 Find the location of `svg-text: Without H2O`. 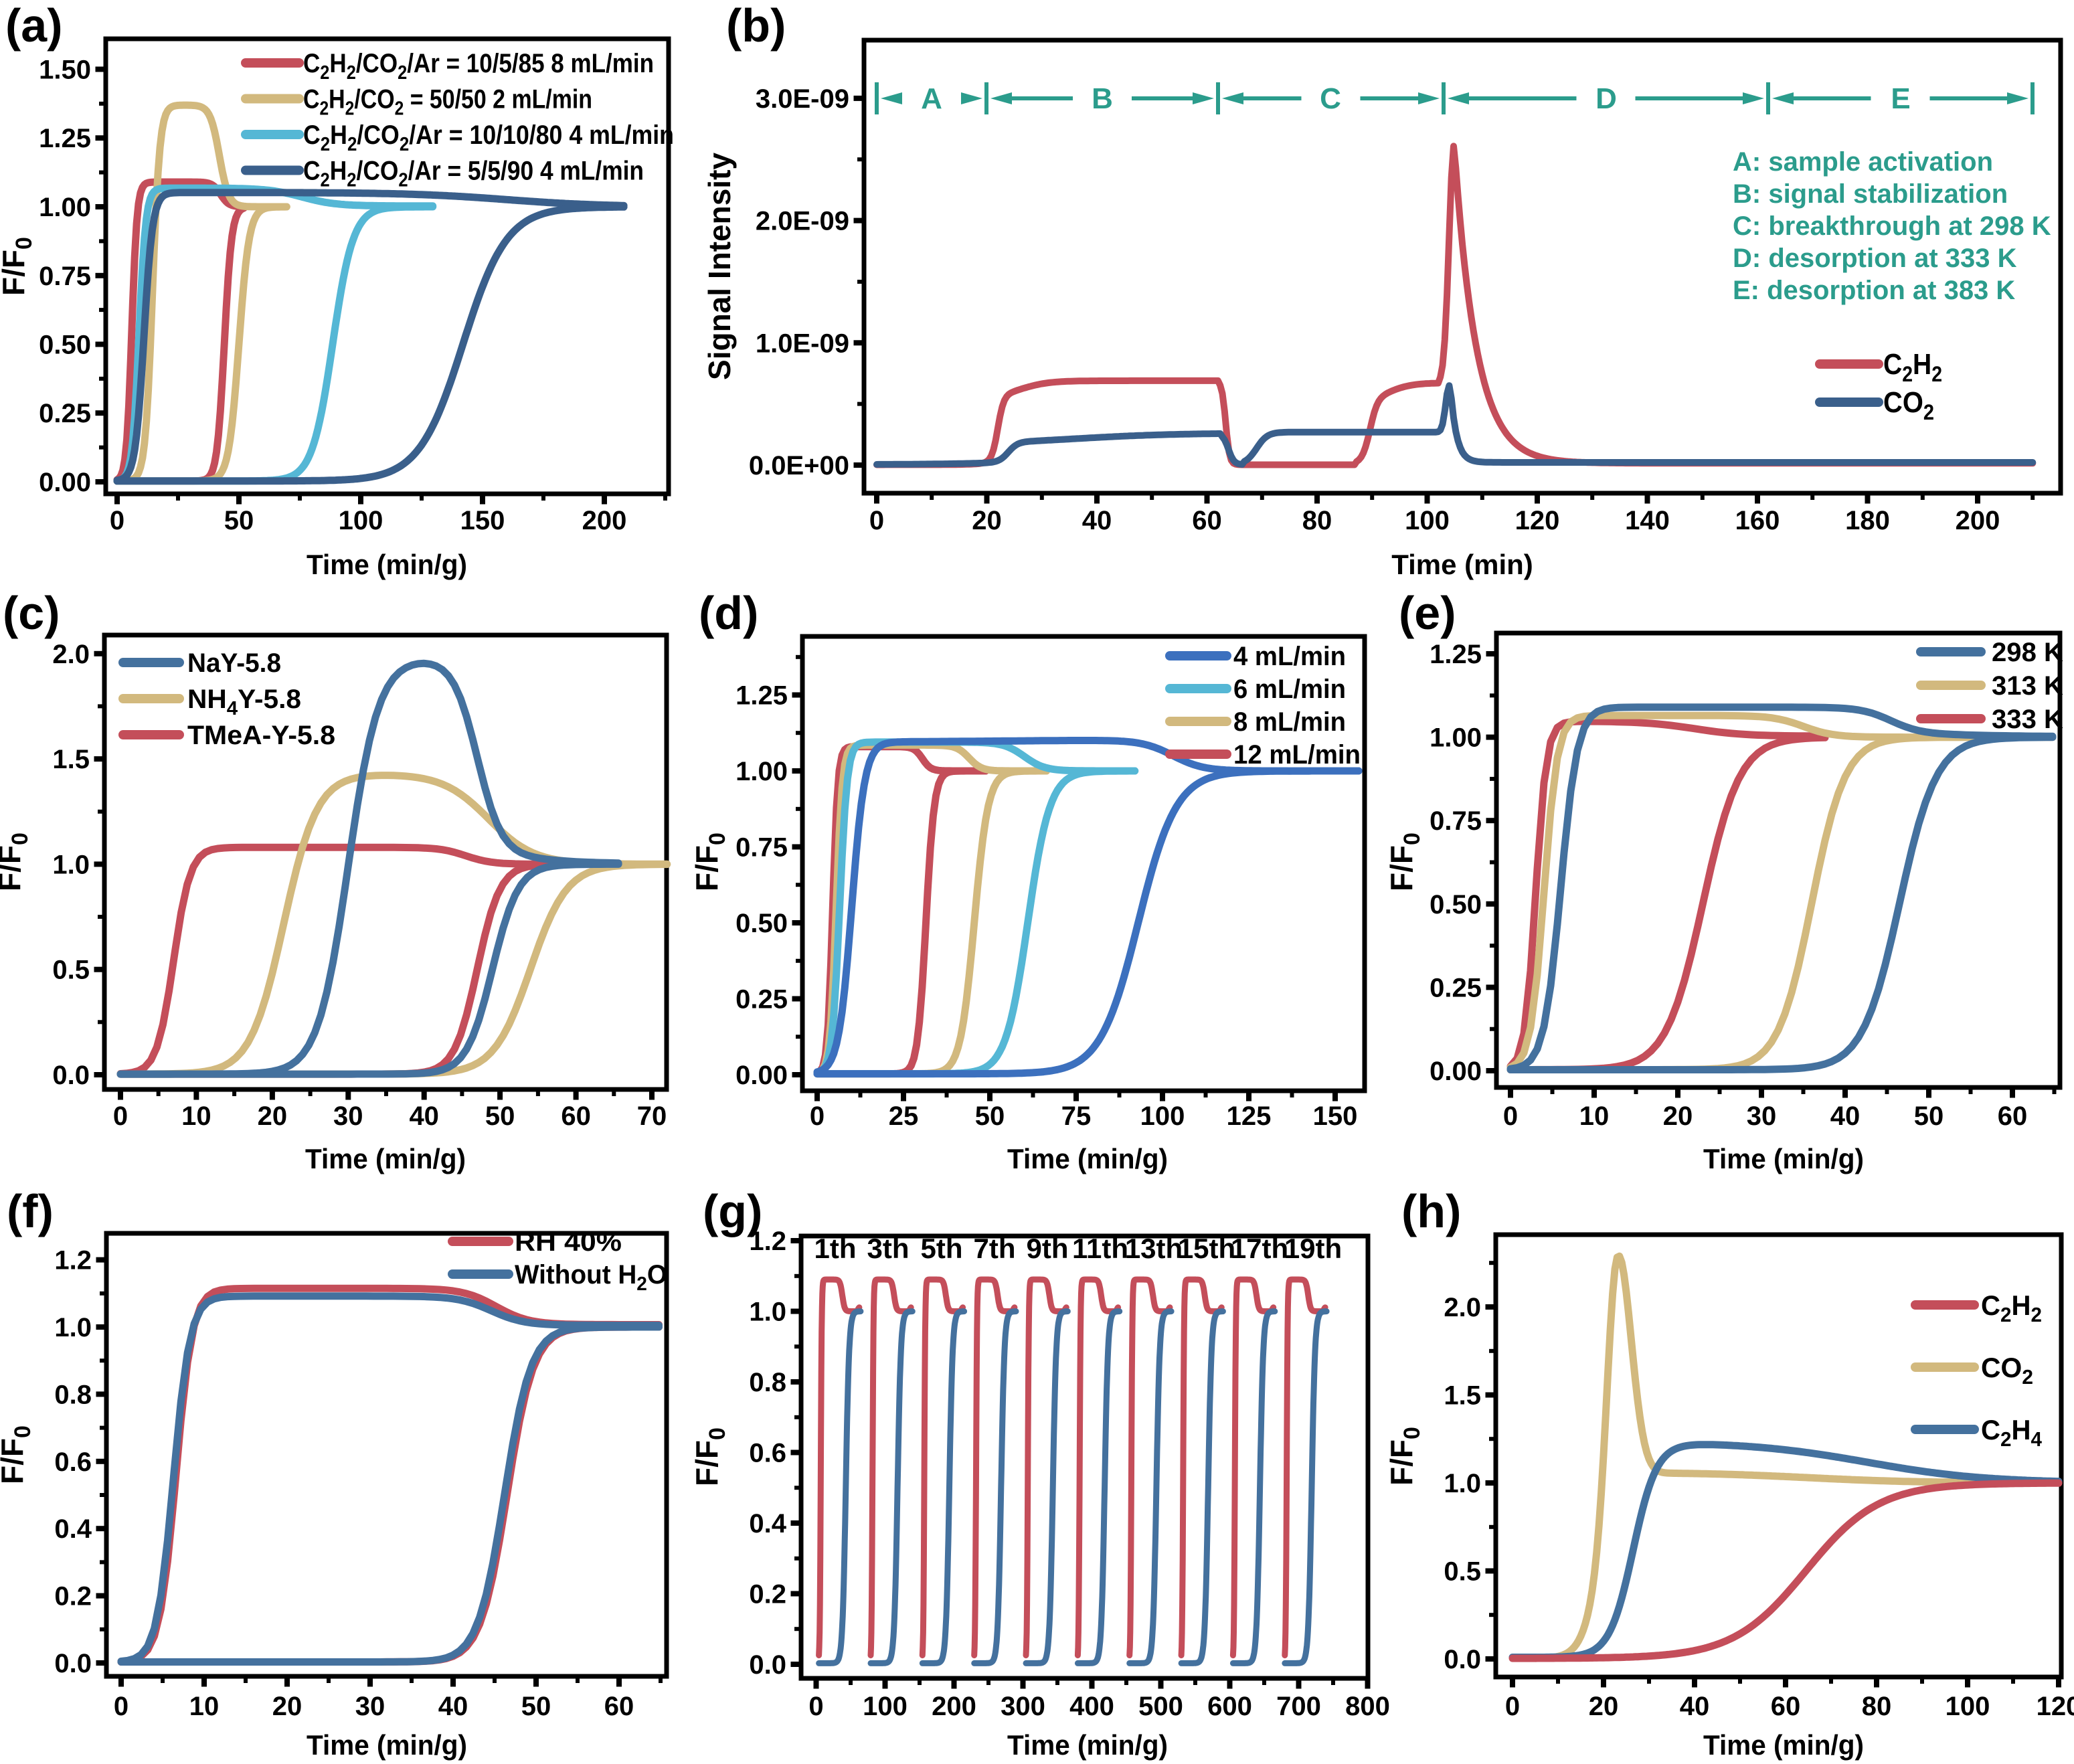

svg-text: Without H2O is located at coordinates (591, 1277).